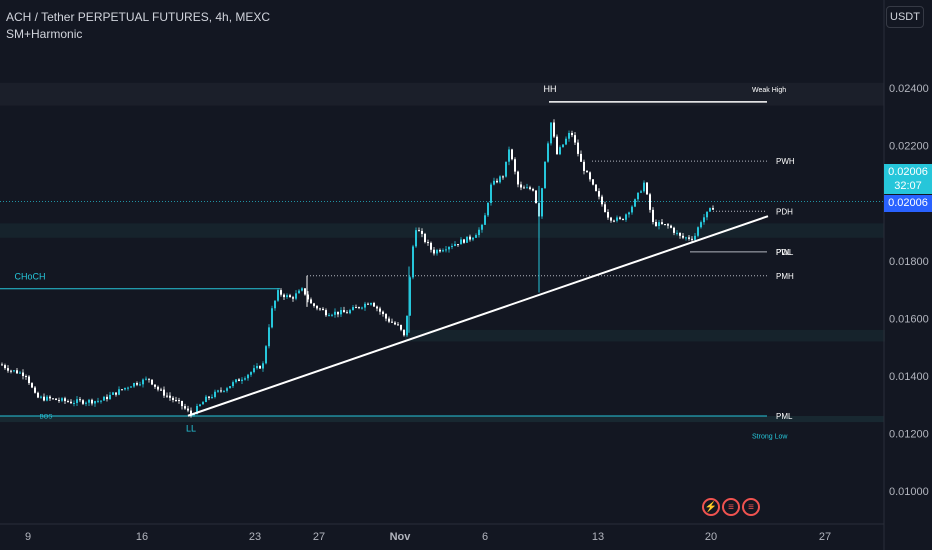 The width and height of the screenshot is (932, 550). Describe the element at coordinates (191, 428) in the screenshot. I see `structure-label: LL` at that location.